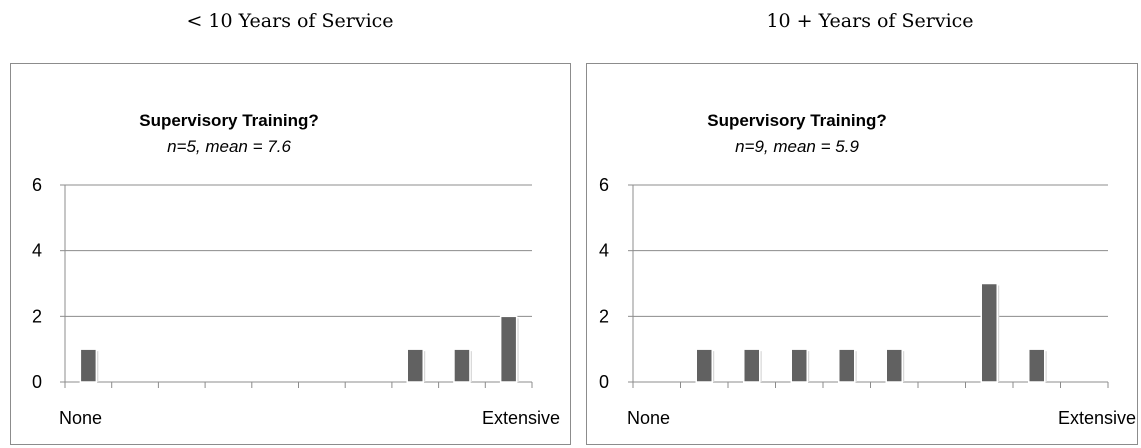 The width and height of the screenshot is (1141, 448). I want to click on chart-subtitle: n=5, mean = 7.6, so click(229, 146).